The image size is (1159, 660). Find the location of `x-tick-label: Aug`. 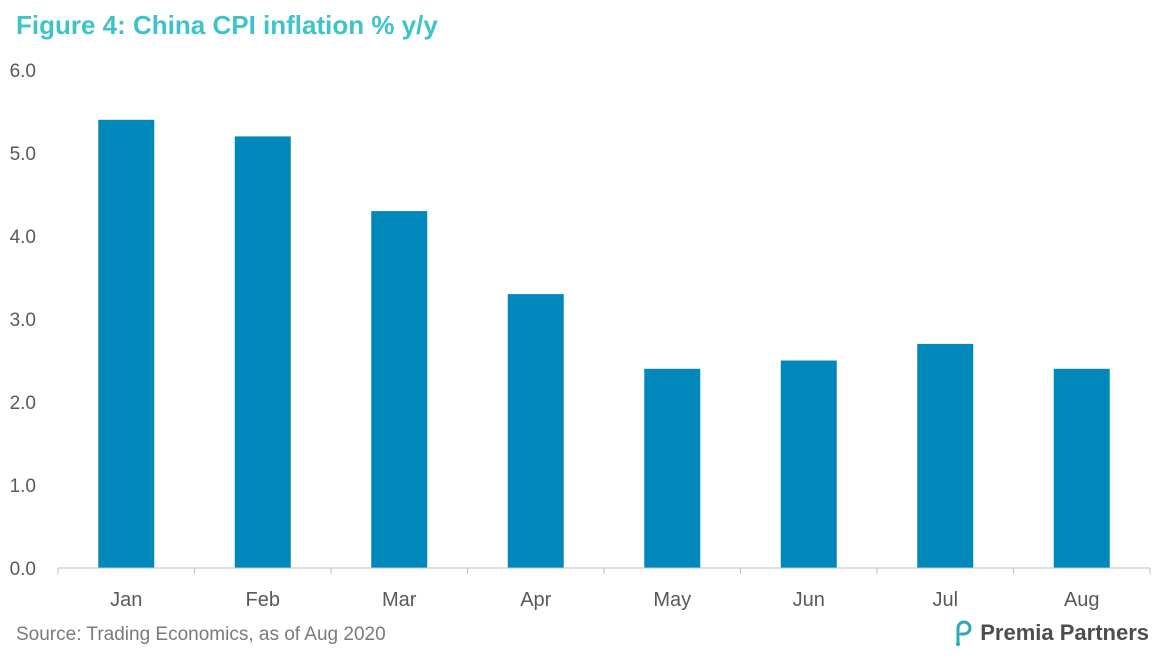

x-tick-label: Aug is located at coordinates (1082, 600).